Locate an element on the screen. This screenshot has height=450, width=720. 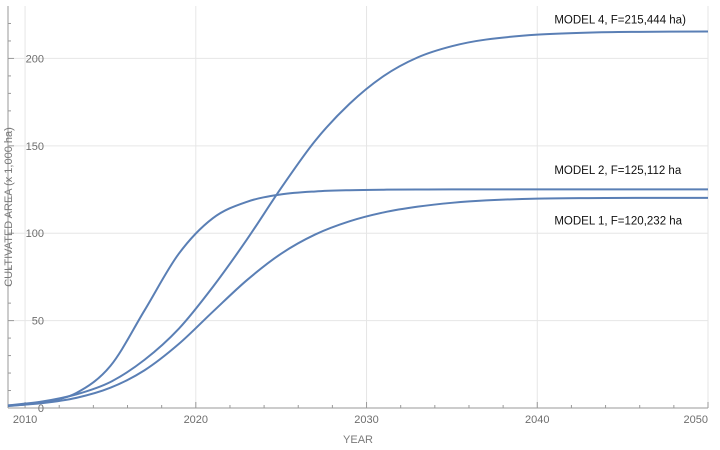
x-tick-label: 2010 is located at coordinates (25, 420).